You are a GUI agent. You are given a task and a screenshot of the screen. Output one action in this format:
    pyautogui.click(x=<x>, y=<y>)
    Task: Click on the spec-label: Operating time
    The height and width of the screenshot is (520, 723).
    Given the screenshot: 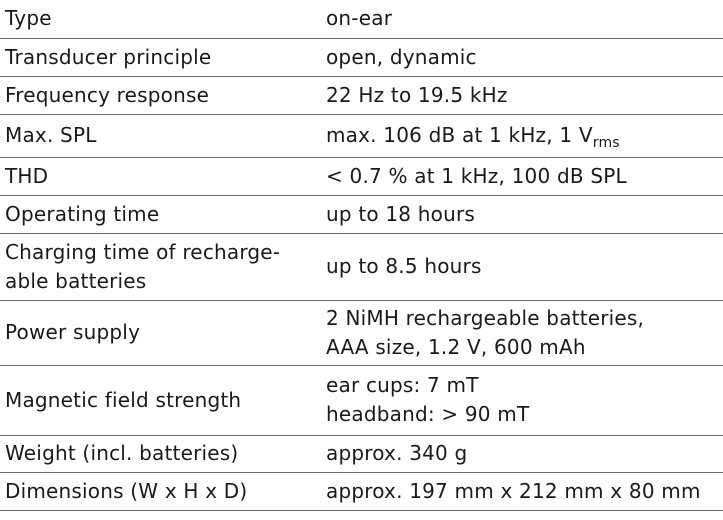 What is the action you would take?
    pyautogui.click(x=160, y=214)
    